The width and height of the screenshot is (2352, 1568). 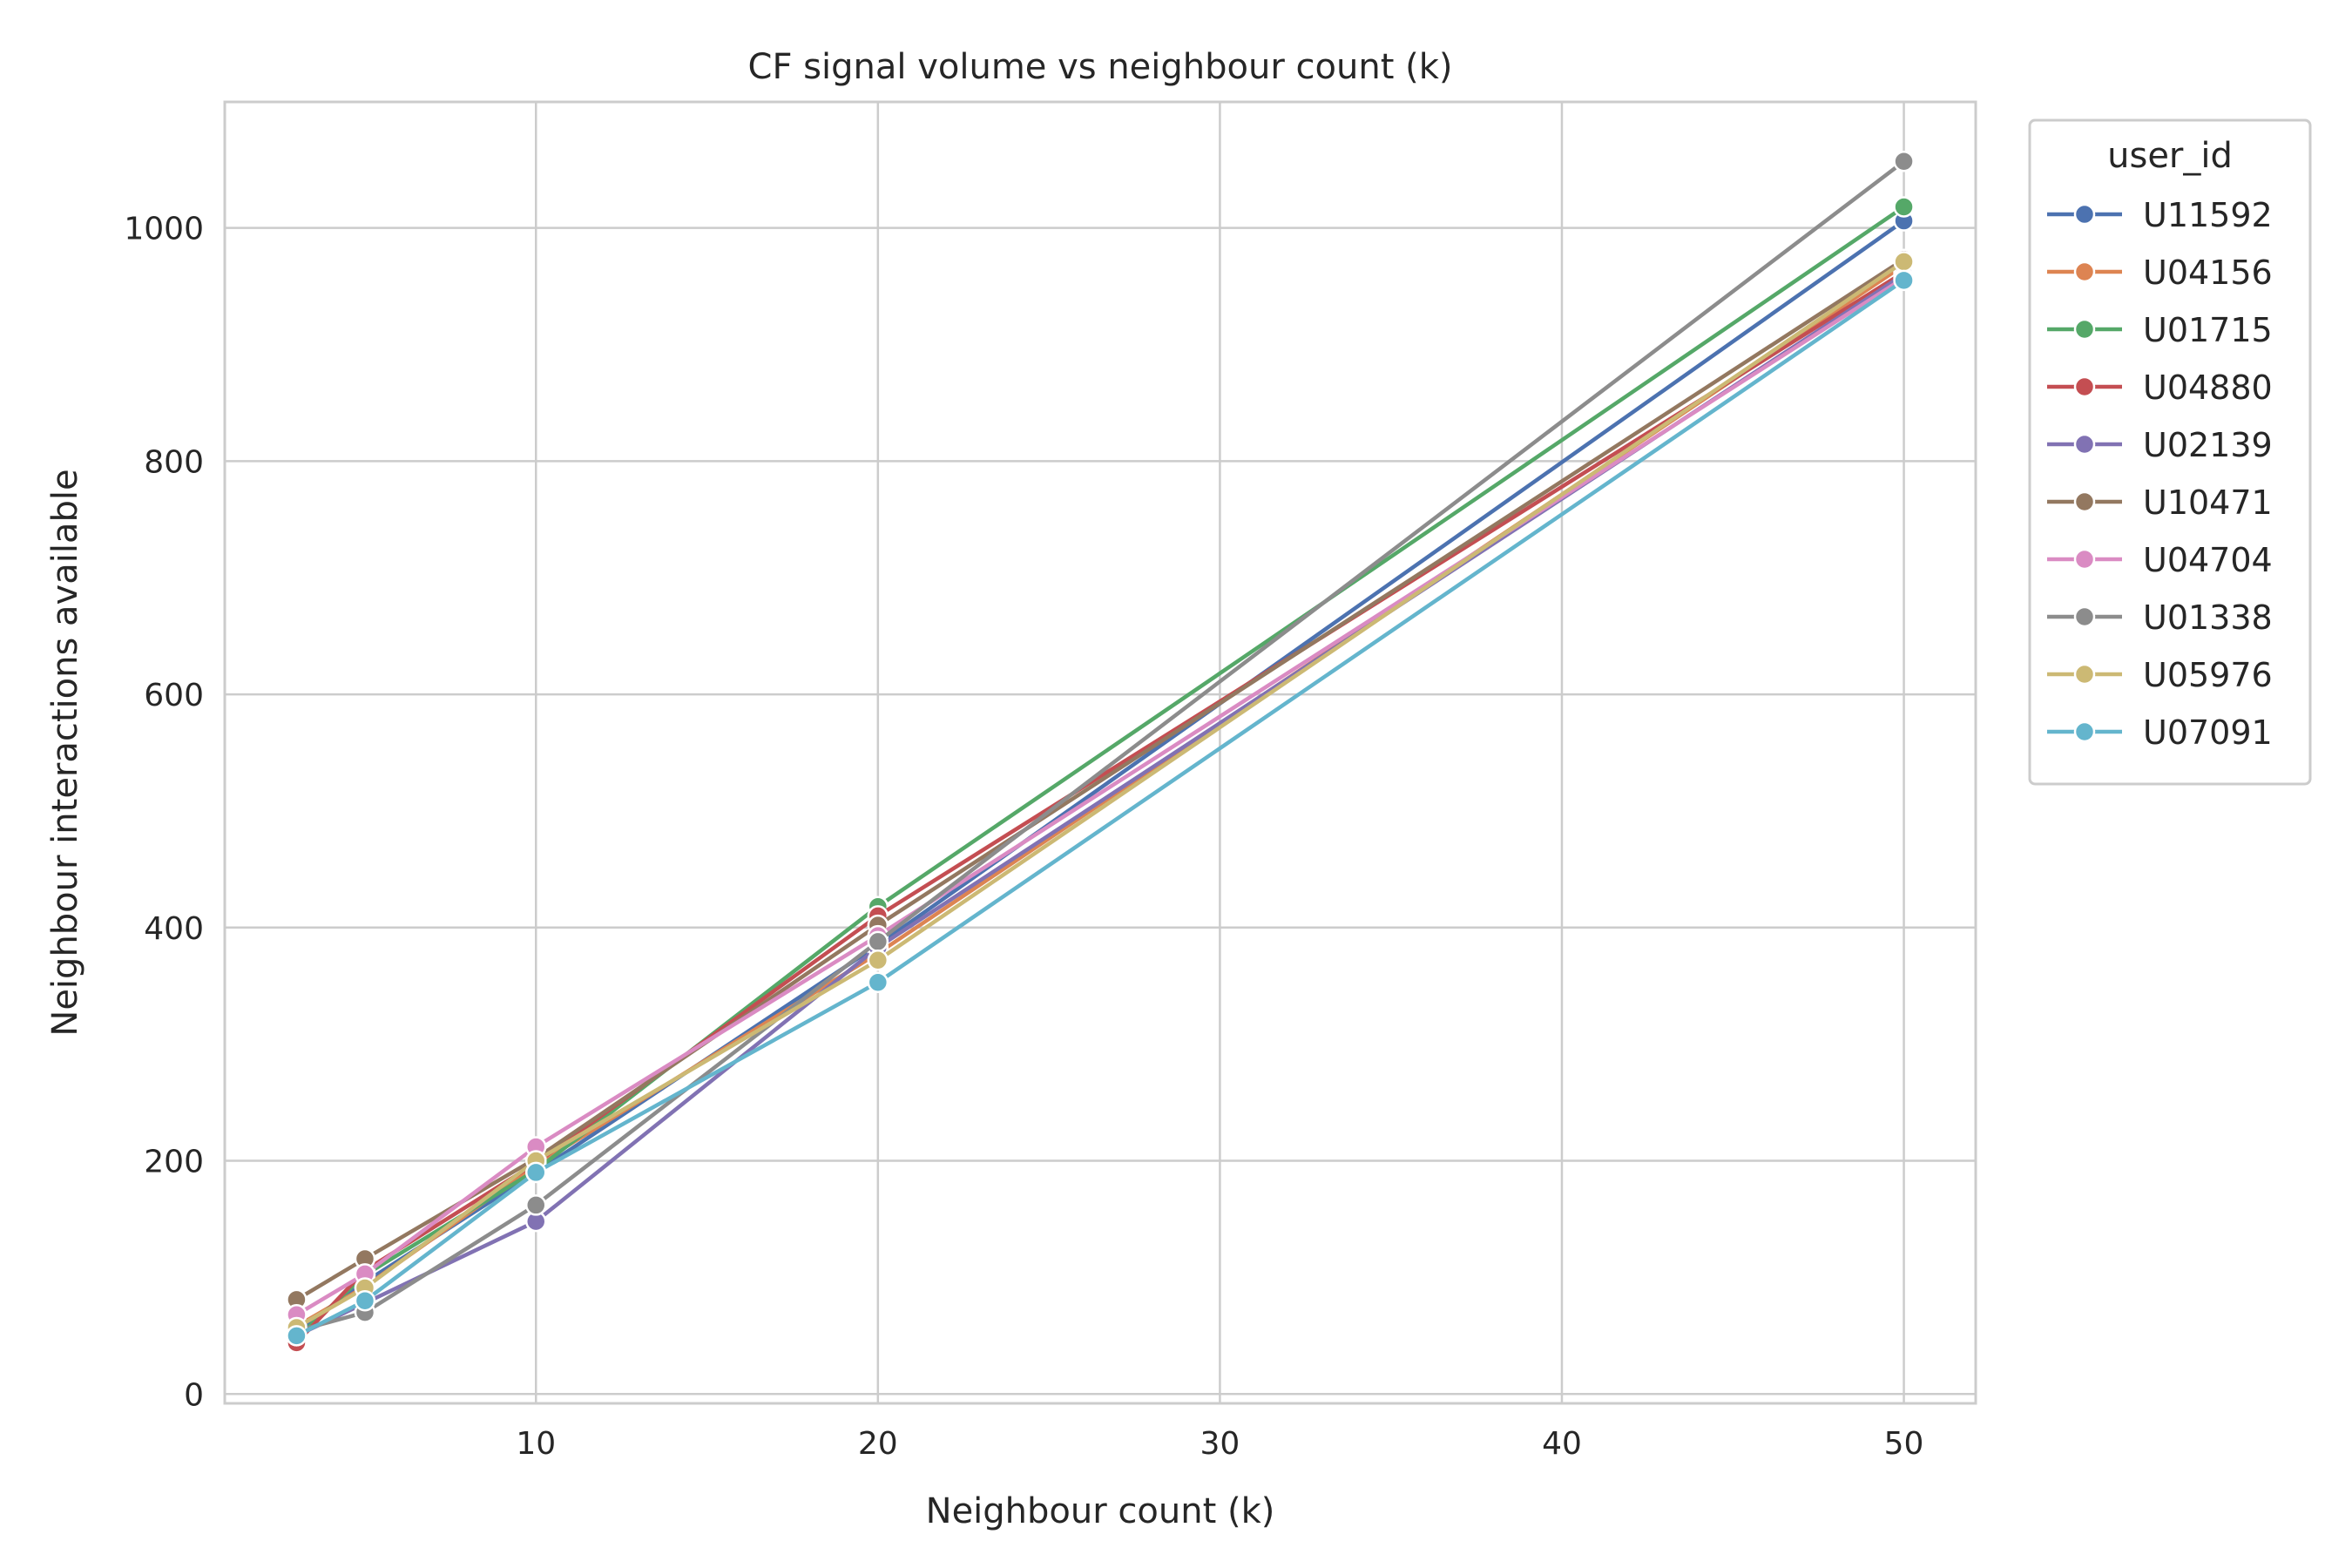 I want to click on x-tick-label: 40, so click(x=1562, y=1444).